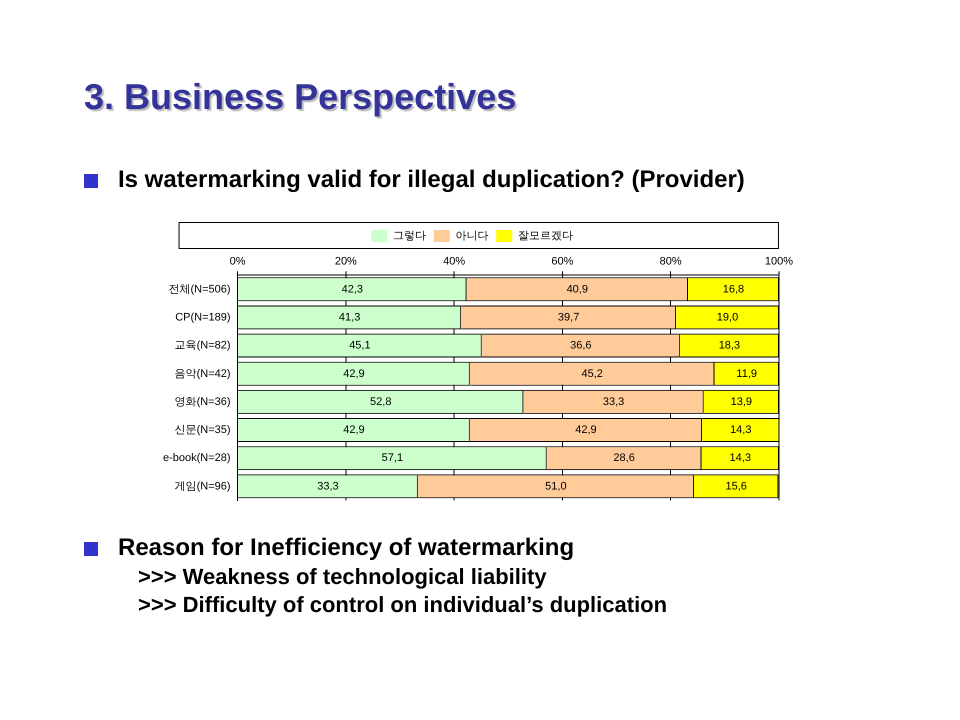  What do you see at coordinates (381, 402) in the screenshot?
I see `data-label: 52,8` at bounding box center [381, 402].